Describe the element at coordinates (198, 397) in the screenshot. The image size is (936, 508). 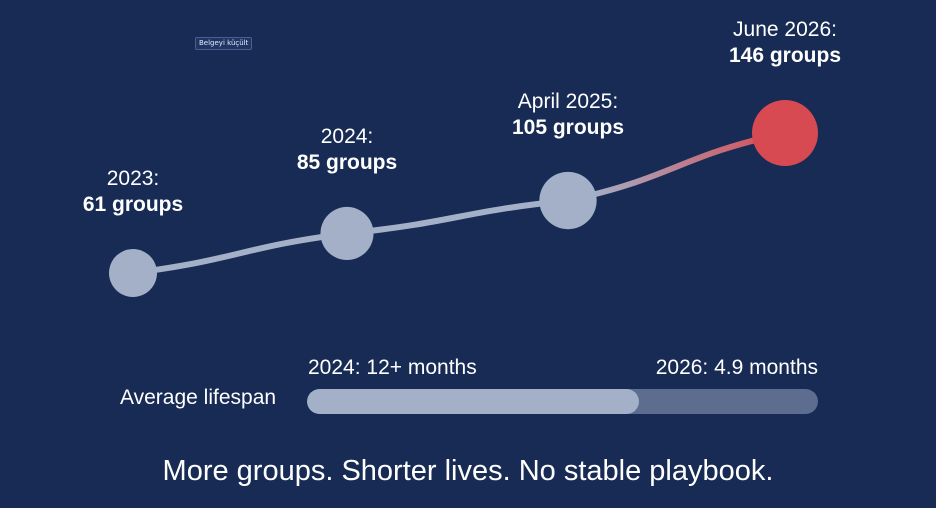
I see `lifespan-label: Average lifespan` at that location.